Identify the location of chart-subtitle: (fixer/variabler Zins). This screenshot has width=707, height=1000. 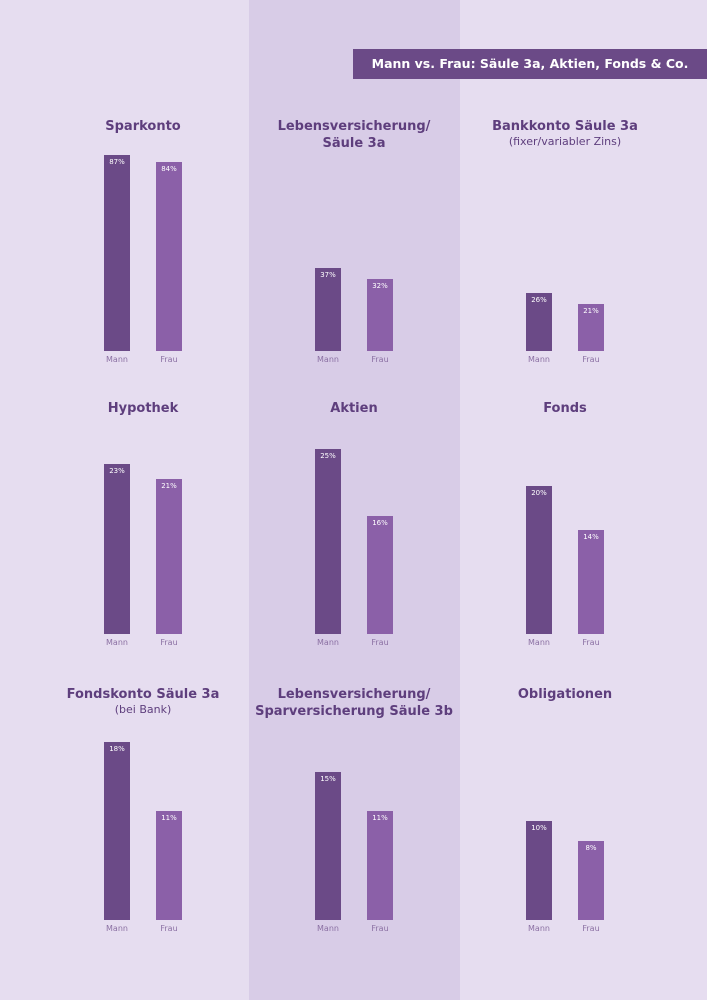
(565, 141).